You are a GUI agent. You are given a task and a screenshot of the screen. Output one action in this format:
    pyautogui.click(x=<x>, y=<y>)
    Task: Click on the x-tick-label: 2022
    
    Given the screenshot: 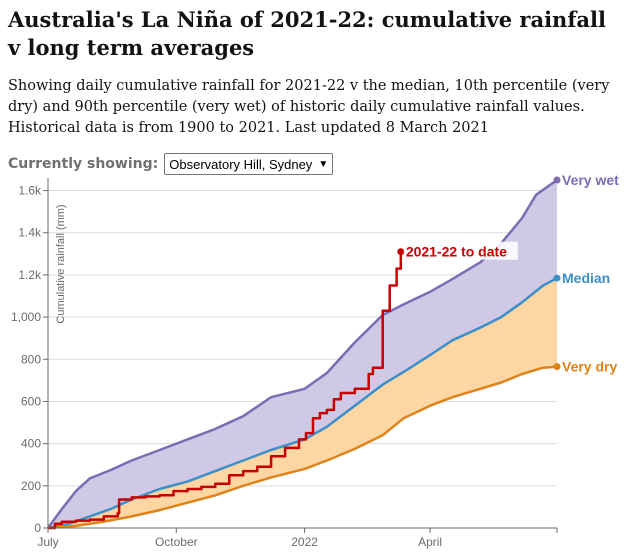 What is the action you would take?
    pyautogui.click(x=304, y=542)
    